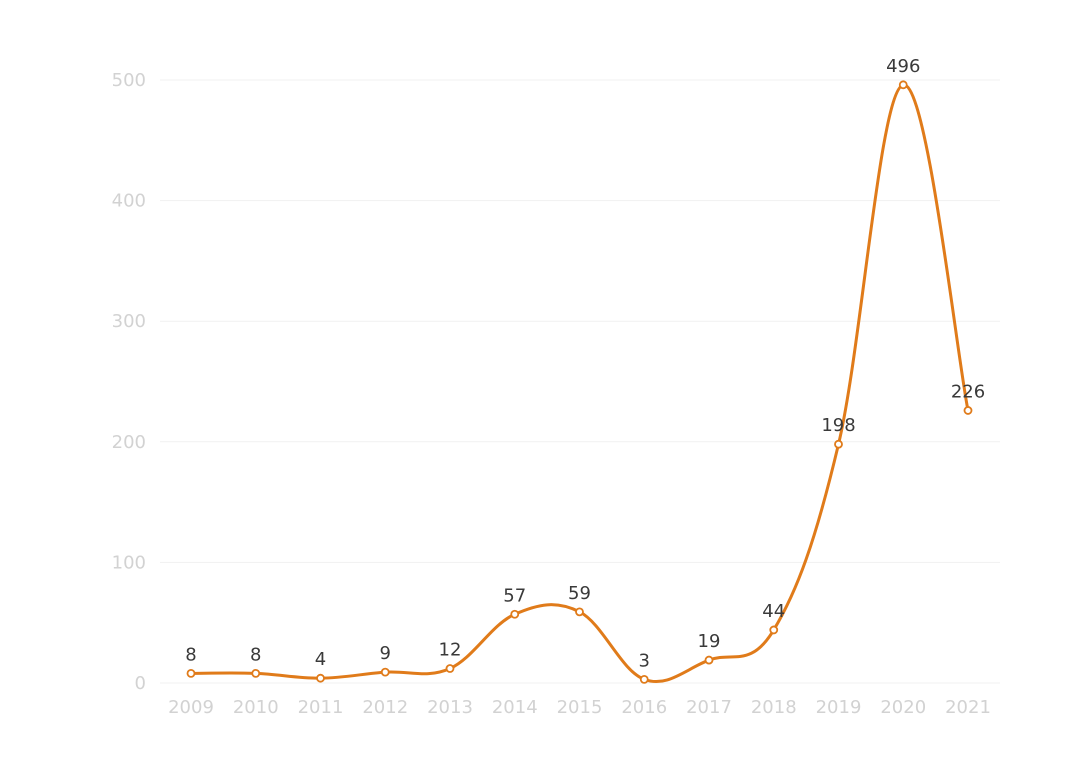 This screenshot has height=762, width=1080. Describe the element at coordinates (968, 391) in the screenshot. I see `data-label: 226` at that location.